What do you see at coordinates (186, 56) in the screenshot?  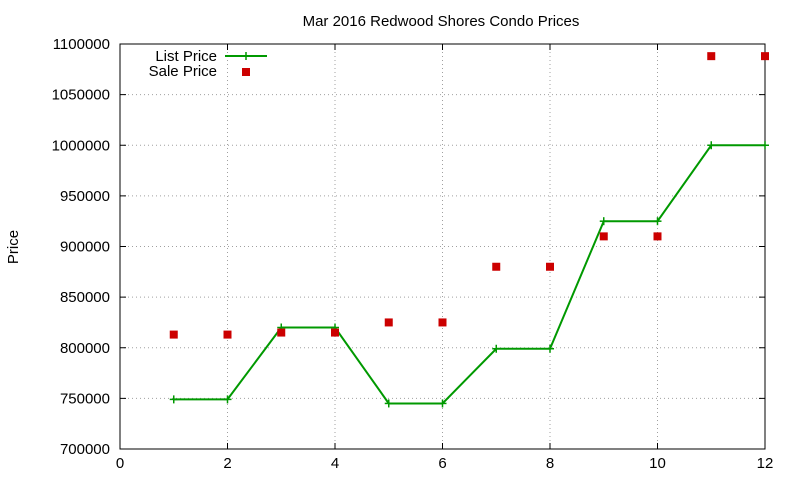 I see `legend-label-list-price: List Price` at bounding box center [186, 56].